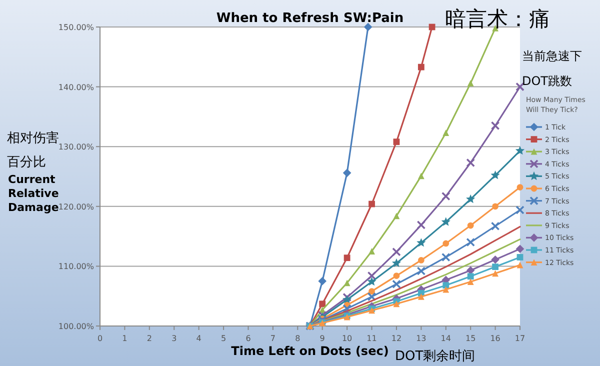  What do you see at coordinates (297, 338) in the screenshot?
I see `x-tick-label: 8` at bounding box center [297, 338].